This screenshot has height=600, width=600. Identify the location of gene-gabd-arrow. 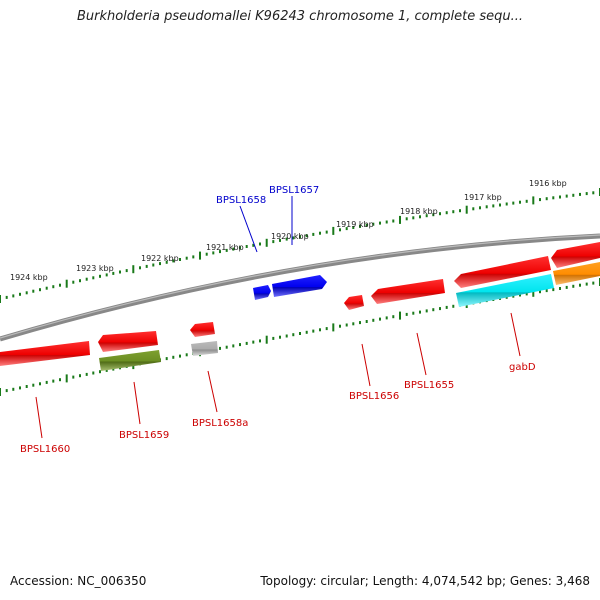
(502, 272).